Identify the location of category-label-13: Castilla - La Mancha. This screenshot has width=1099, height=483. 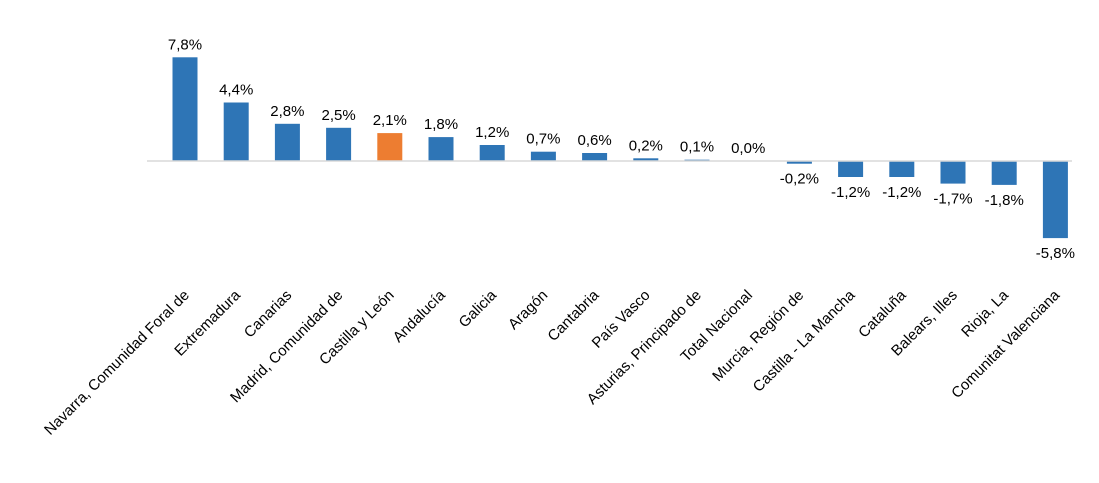
(804, 340).